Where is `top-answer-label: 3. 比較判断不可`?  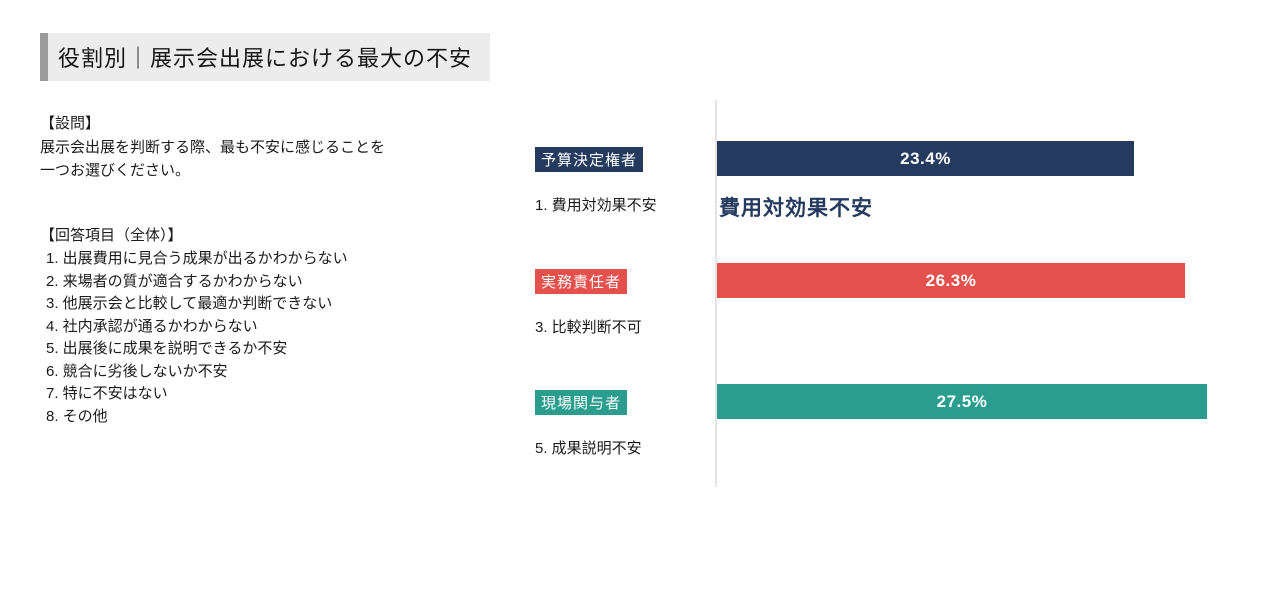 top-answer-label: 3. 比較判断不可 is located at coordinates (588, 327).